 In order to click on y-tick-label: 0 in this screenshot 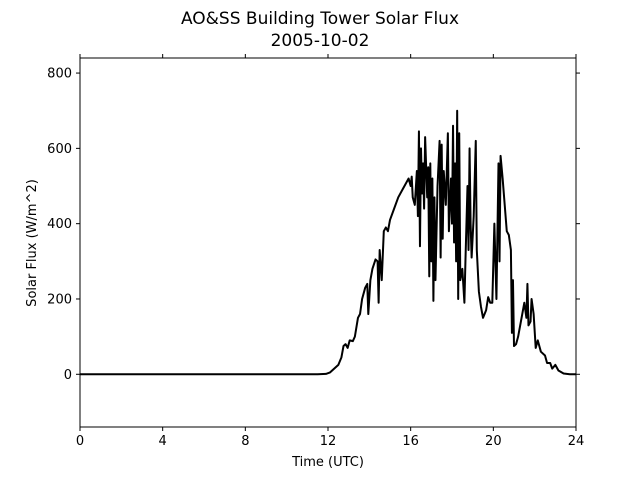, I will do `click(68, 375)`.